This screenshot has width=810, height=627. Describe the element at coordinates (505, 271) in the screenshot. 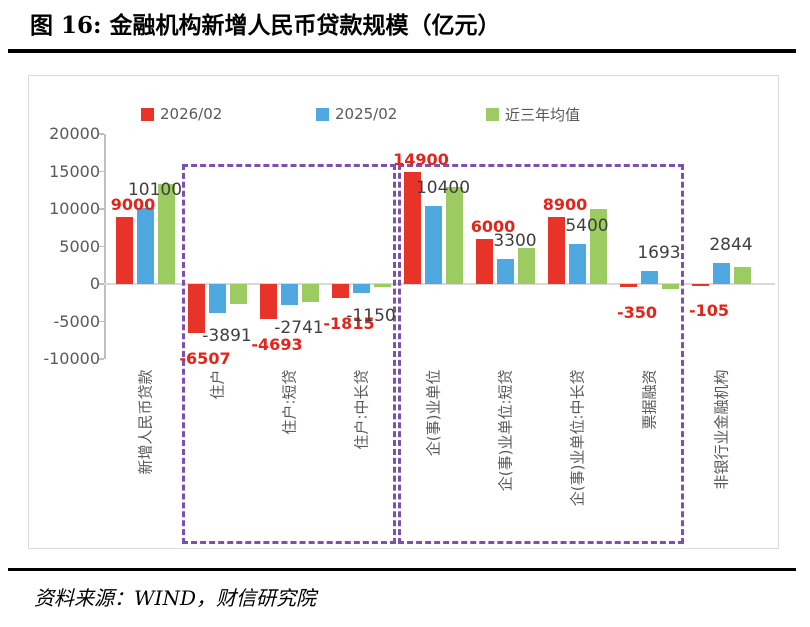

I see `bar-2025/02-企(事)业单位:短贷` at that location.